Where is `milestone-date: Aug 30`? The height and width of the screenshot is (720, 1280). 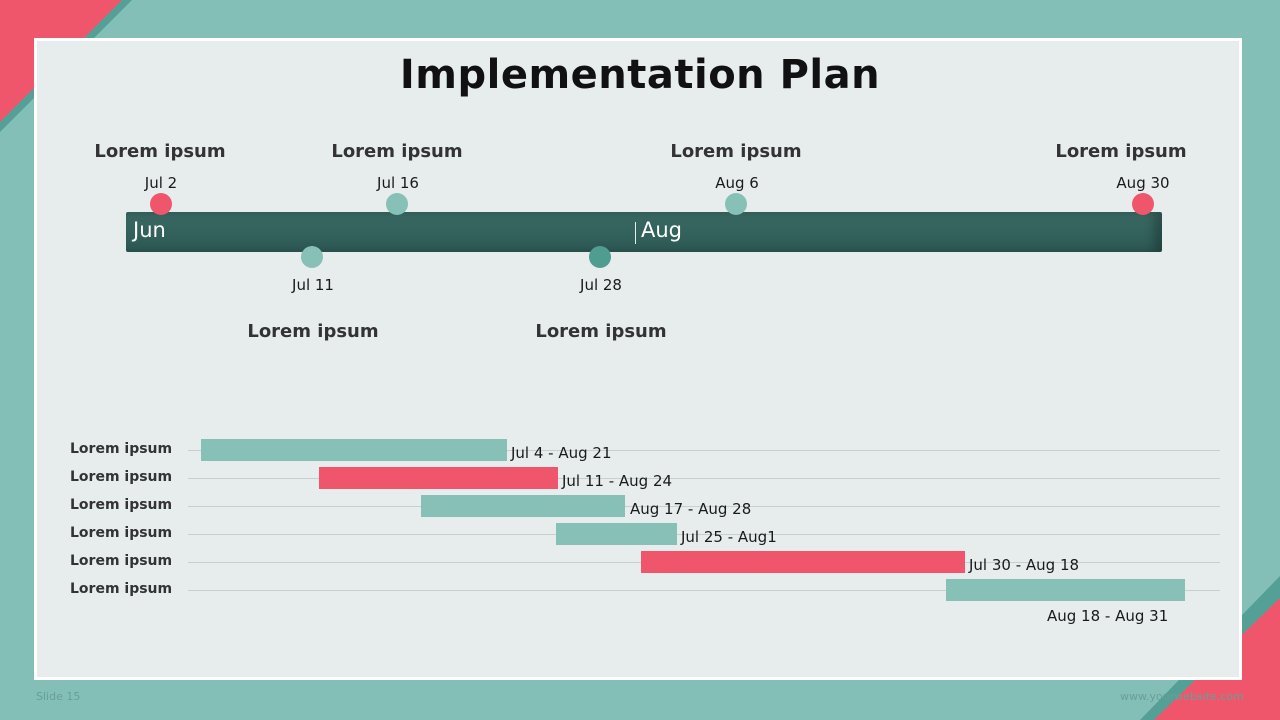
milestone-date: Aug 30 is located at coordinates (1143, 183).